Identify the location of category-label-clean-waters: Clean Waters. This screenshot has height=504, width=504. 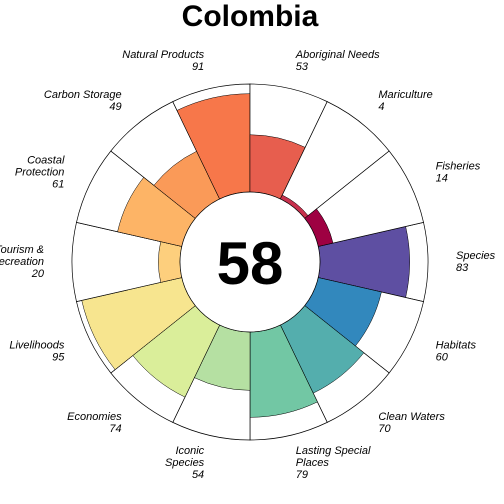
(411, 417).